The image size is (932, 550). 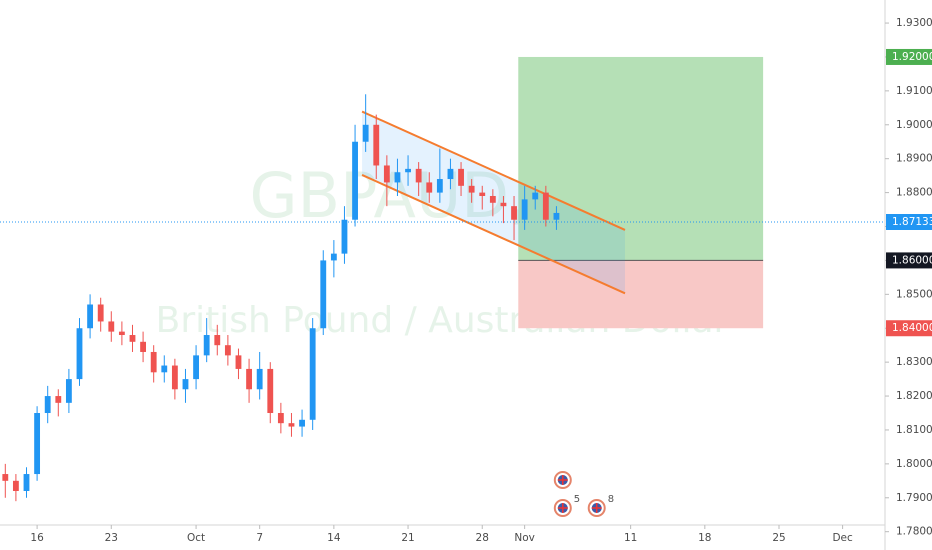 I want to click on x-tick-label: 18, so click(x=704, y=538).